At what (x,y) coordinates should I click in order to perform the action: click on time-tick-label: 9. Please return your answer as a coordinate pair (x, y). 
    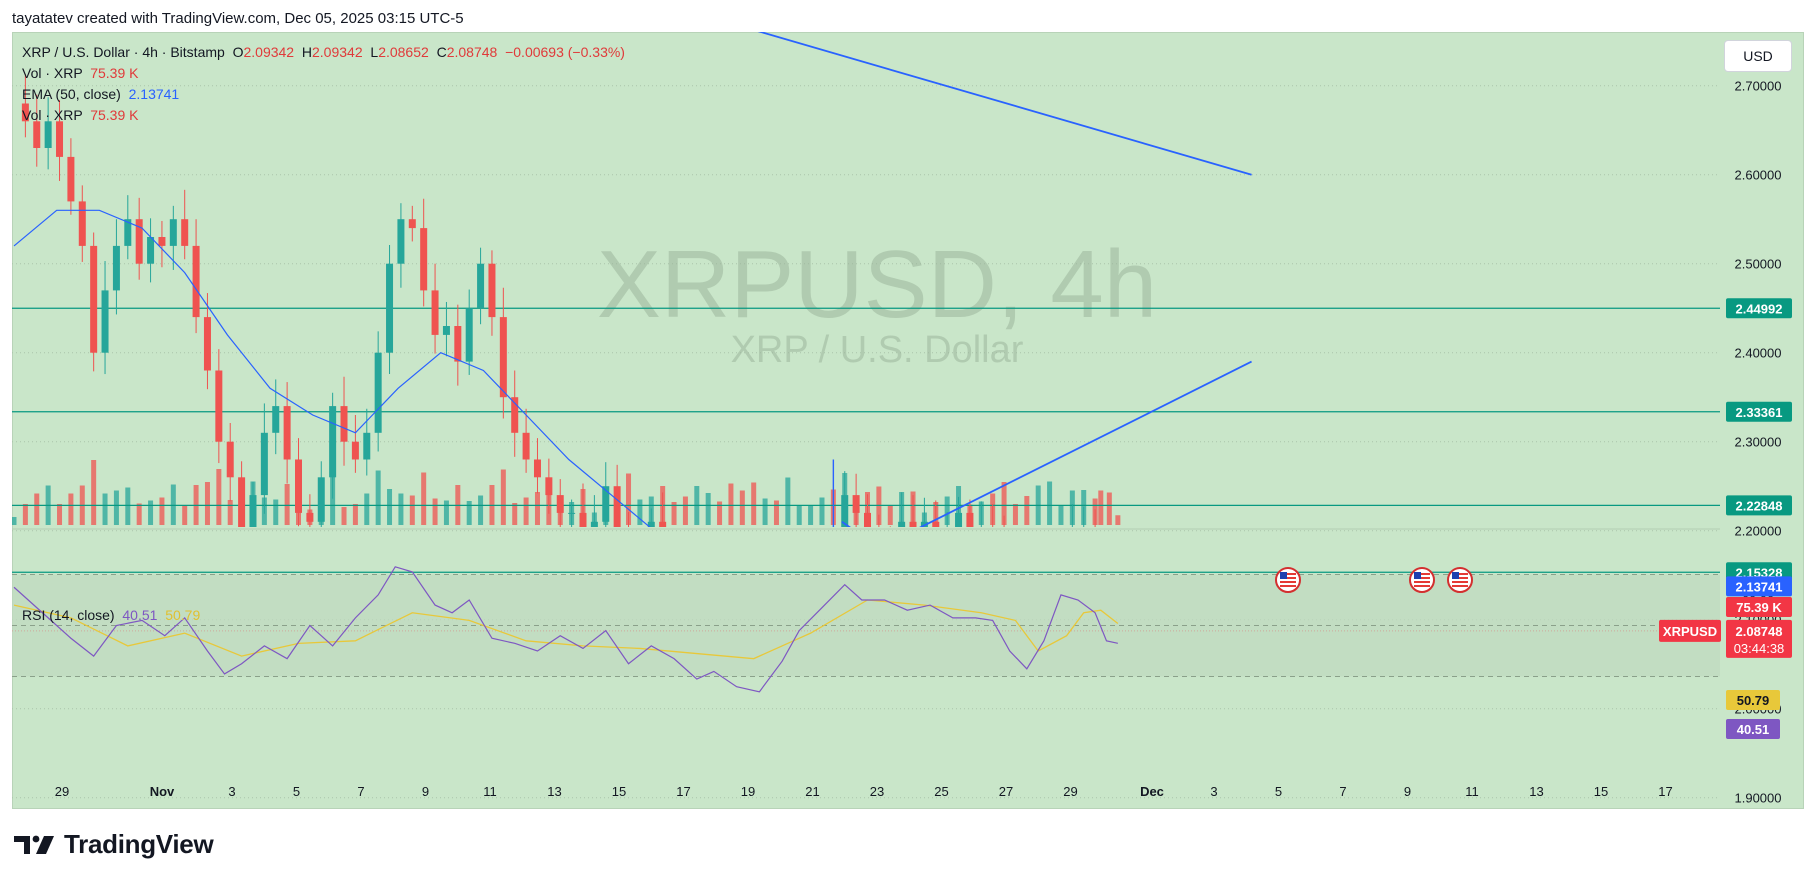
    Looking at the image, I should click on (425, 791).